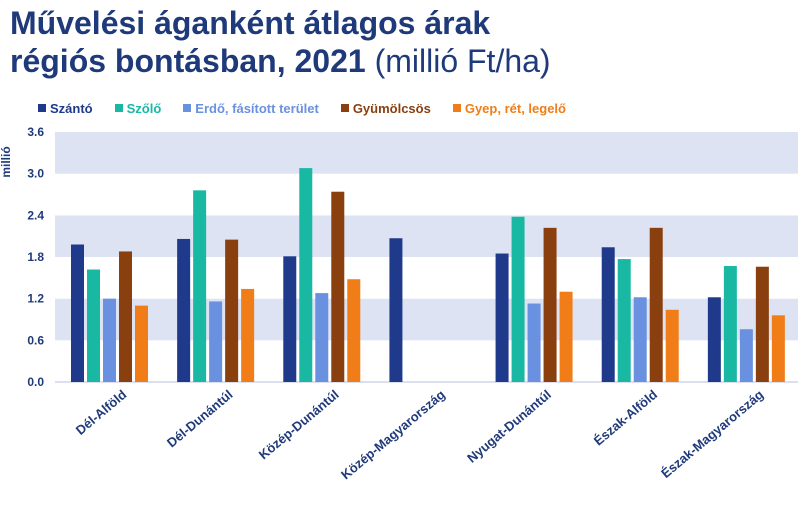 Image resolution: width=800 pixels, height=522 pixels. I want to click on x-tick-label: Nyugat-Dunántúl, so click(509, 426).